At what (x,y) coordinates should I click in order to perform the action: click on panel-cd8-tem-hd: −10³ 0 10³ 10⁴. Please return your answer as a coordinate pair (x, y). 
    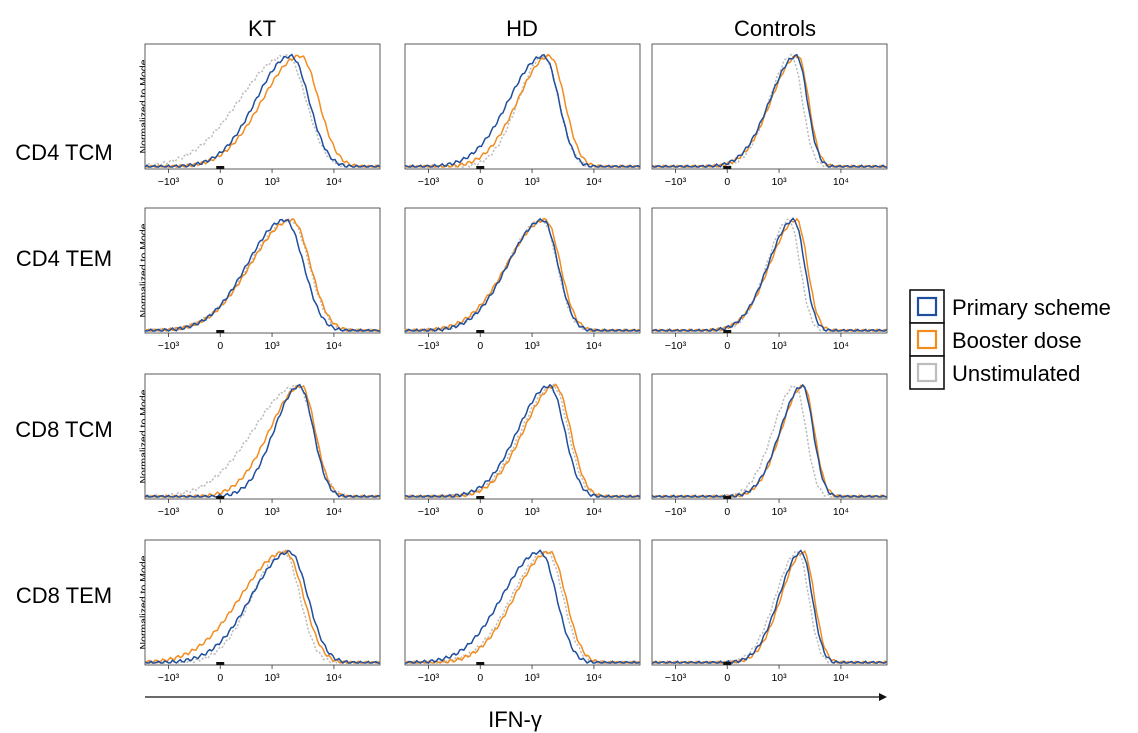
    Looking at the image, I should click on (522, 611).